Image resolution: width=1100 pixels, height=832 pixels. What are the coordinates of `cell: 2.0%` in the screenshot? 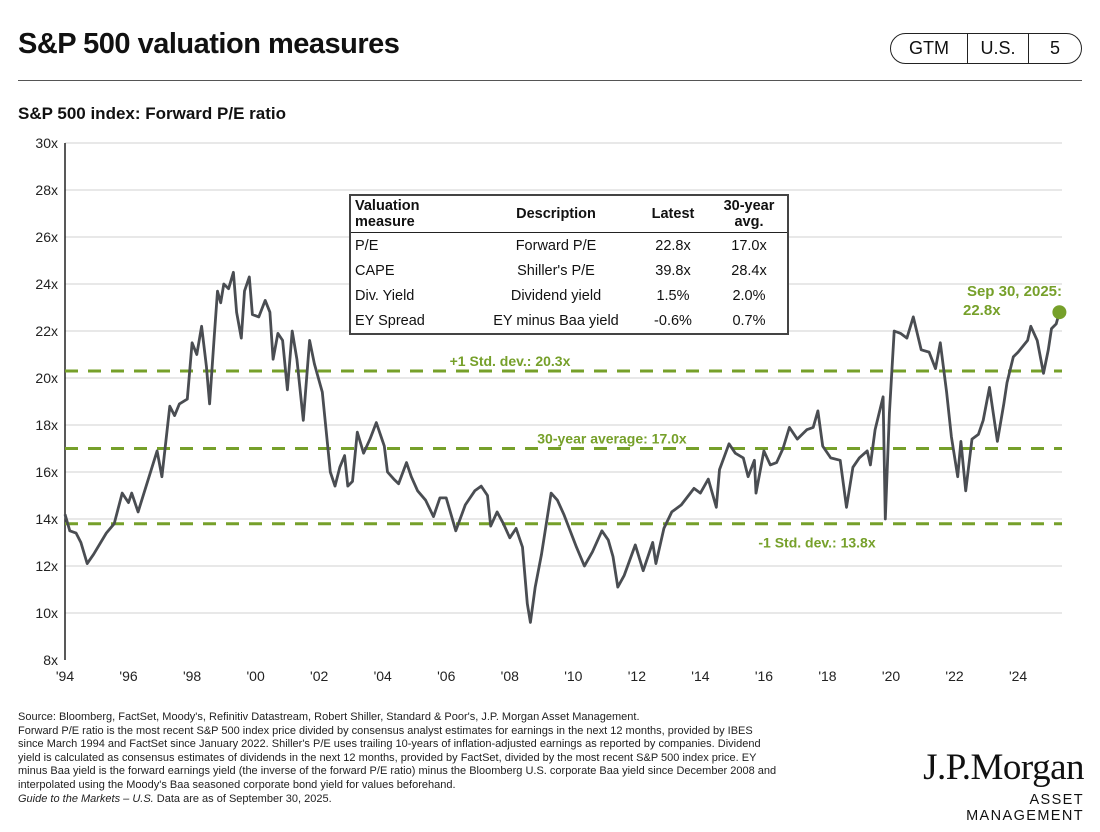 It's located at (749, 295).